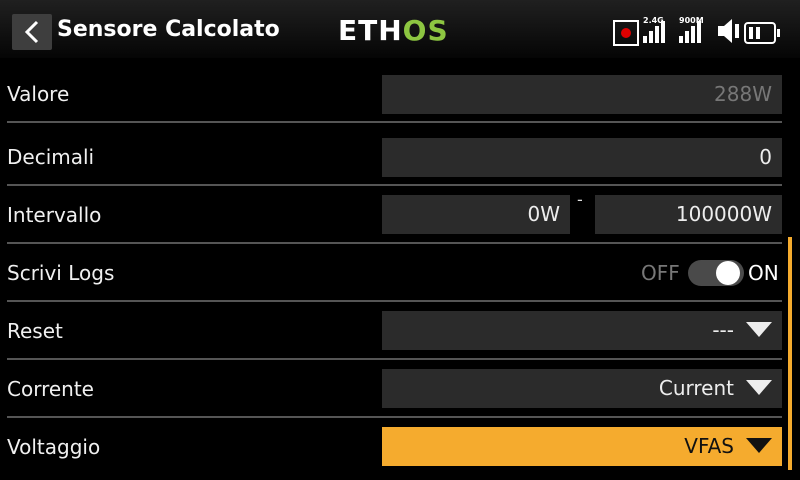  I want to click on signal-icon: 900M, so click(691, 31).